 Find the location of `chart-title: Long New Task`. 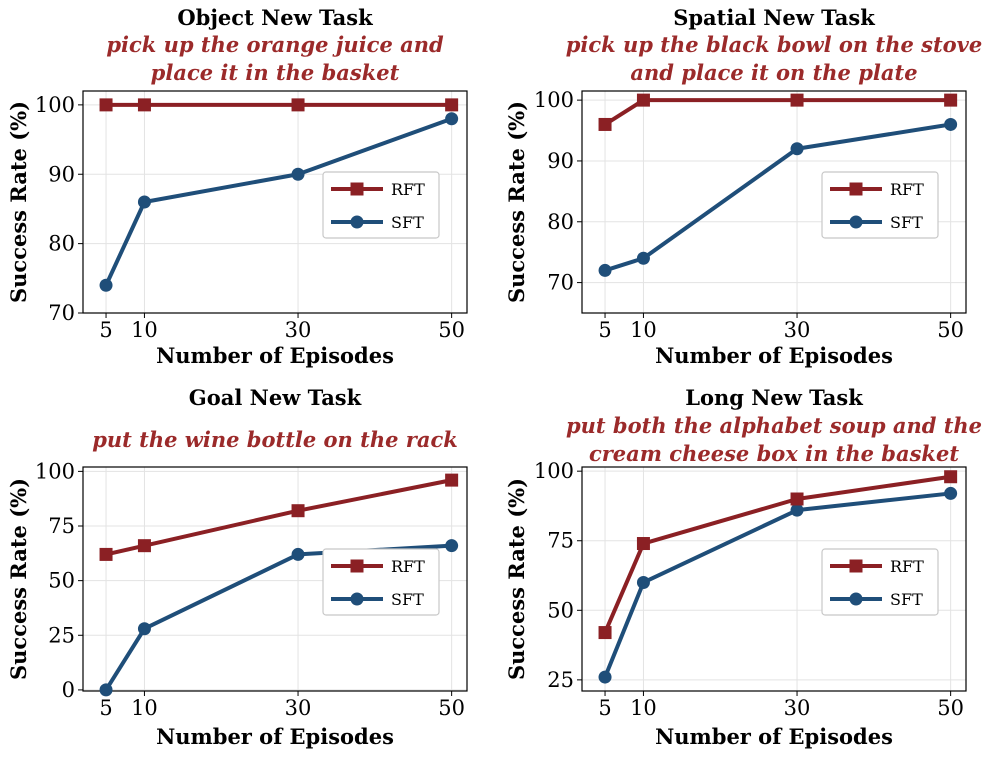

chart-title: Long New Task is located at coordinates (774, 397).